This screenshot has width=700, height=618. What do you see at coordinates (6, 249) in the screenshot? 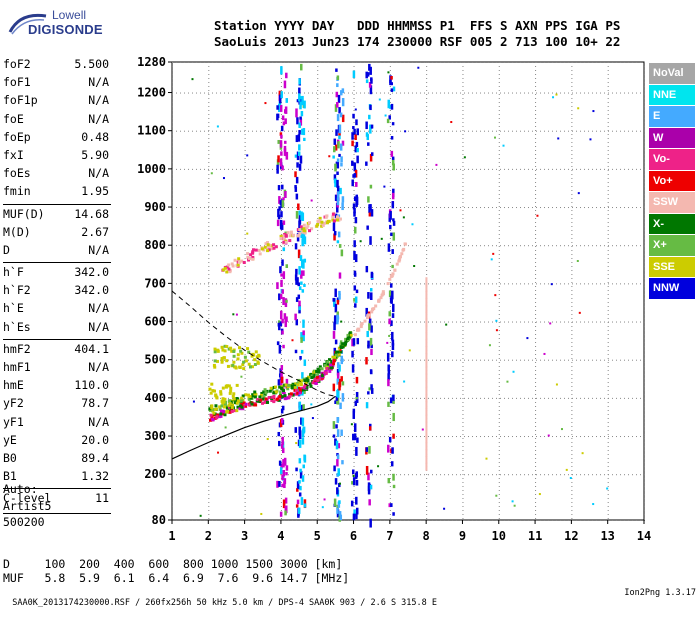
I see `param-name: D` at bounding box center [6, 249].